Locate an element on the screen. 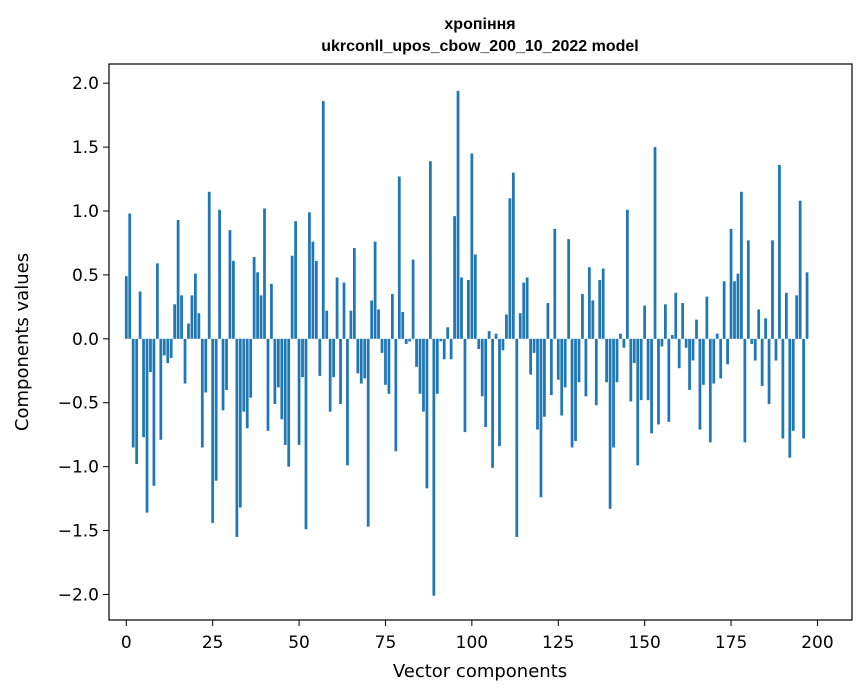 This screenshot has height=696, width=867. x-axis-label: Vector components is located at coordinates (480, 671).